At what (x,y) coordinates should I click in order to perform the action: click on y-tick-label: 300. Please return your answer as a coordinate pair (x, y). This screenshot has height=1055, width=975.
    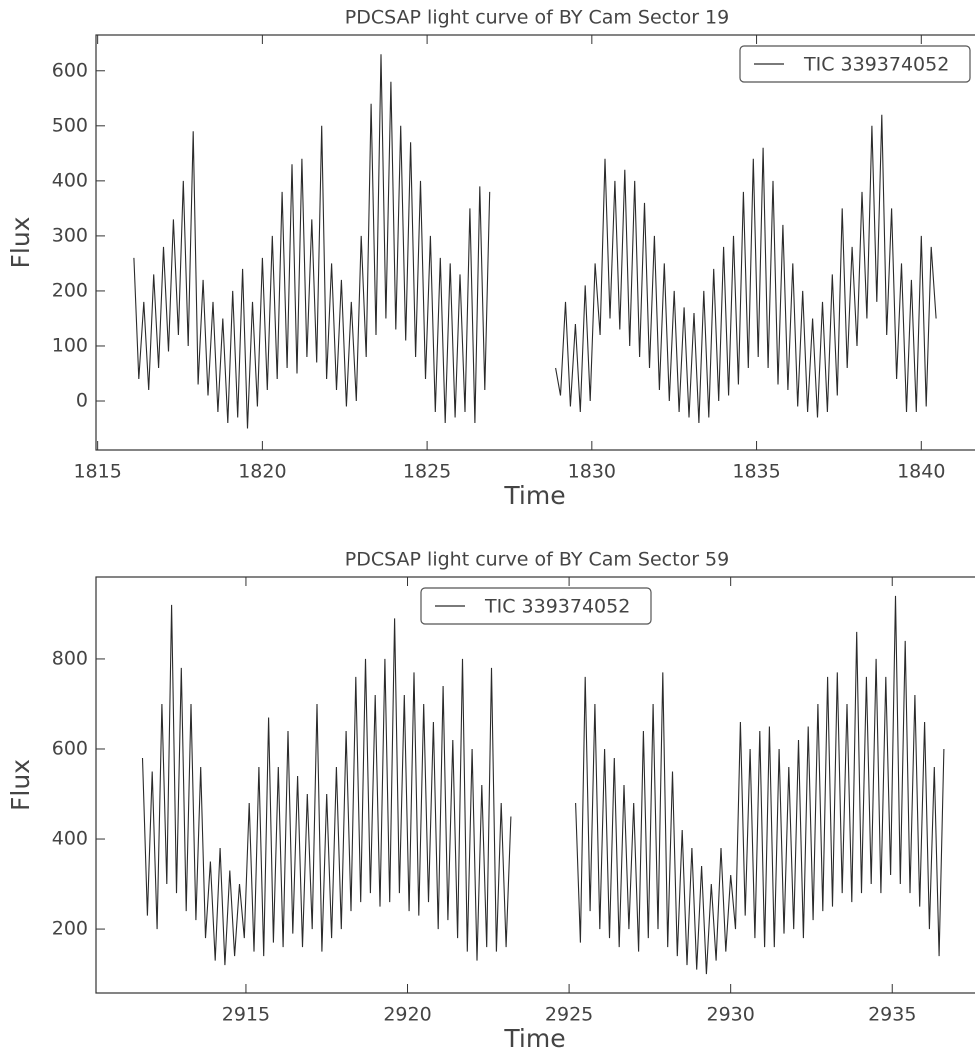
    Looking at the image, I should click on (70, 235).